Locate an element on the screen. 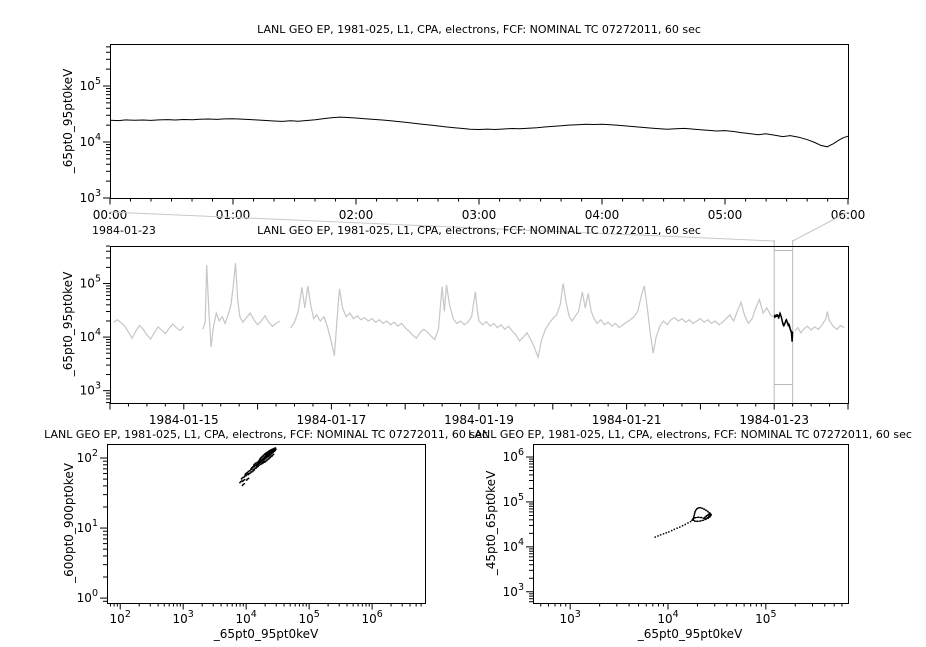 Image resolution: width=926 pixels, height=647 pixels. panel-scatter-45-65: 10³ 10⁴ 10⁵ 10³ 10⁴ 10⁵ 10⁶ is located at coordinates (676, 535).